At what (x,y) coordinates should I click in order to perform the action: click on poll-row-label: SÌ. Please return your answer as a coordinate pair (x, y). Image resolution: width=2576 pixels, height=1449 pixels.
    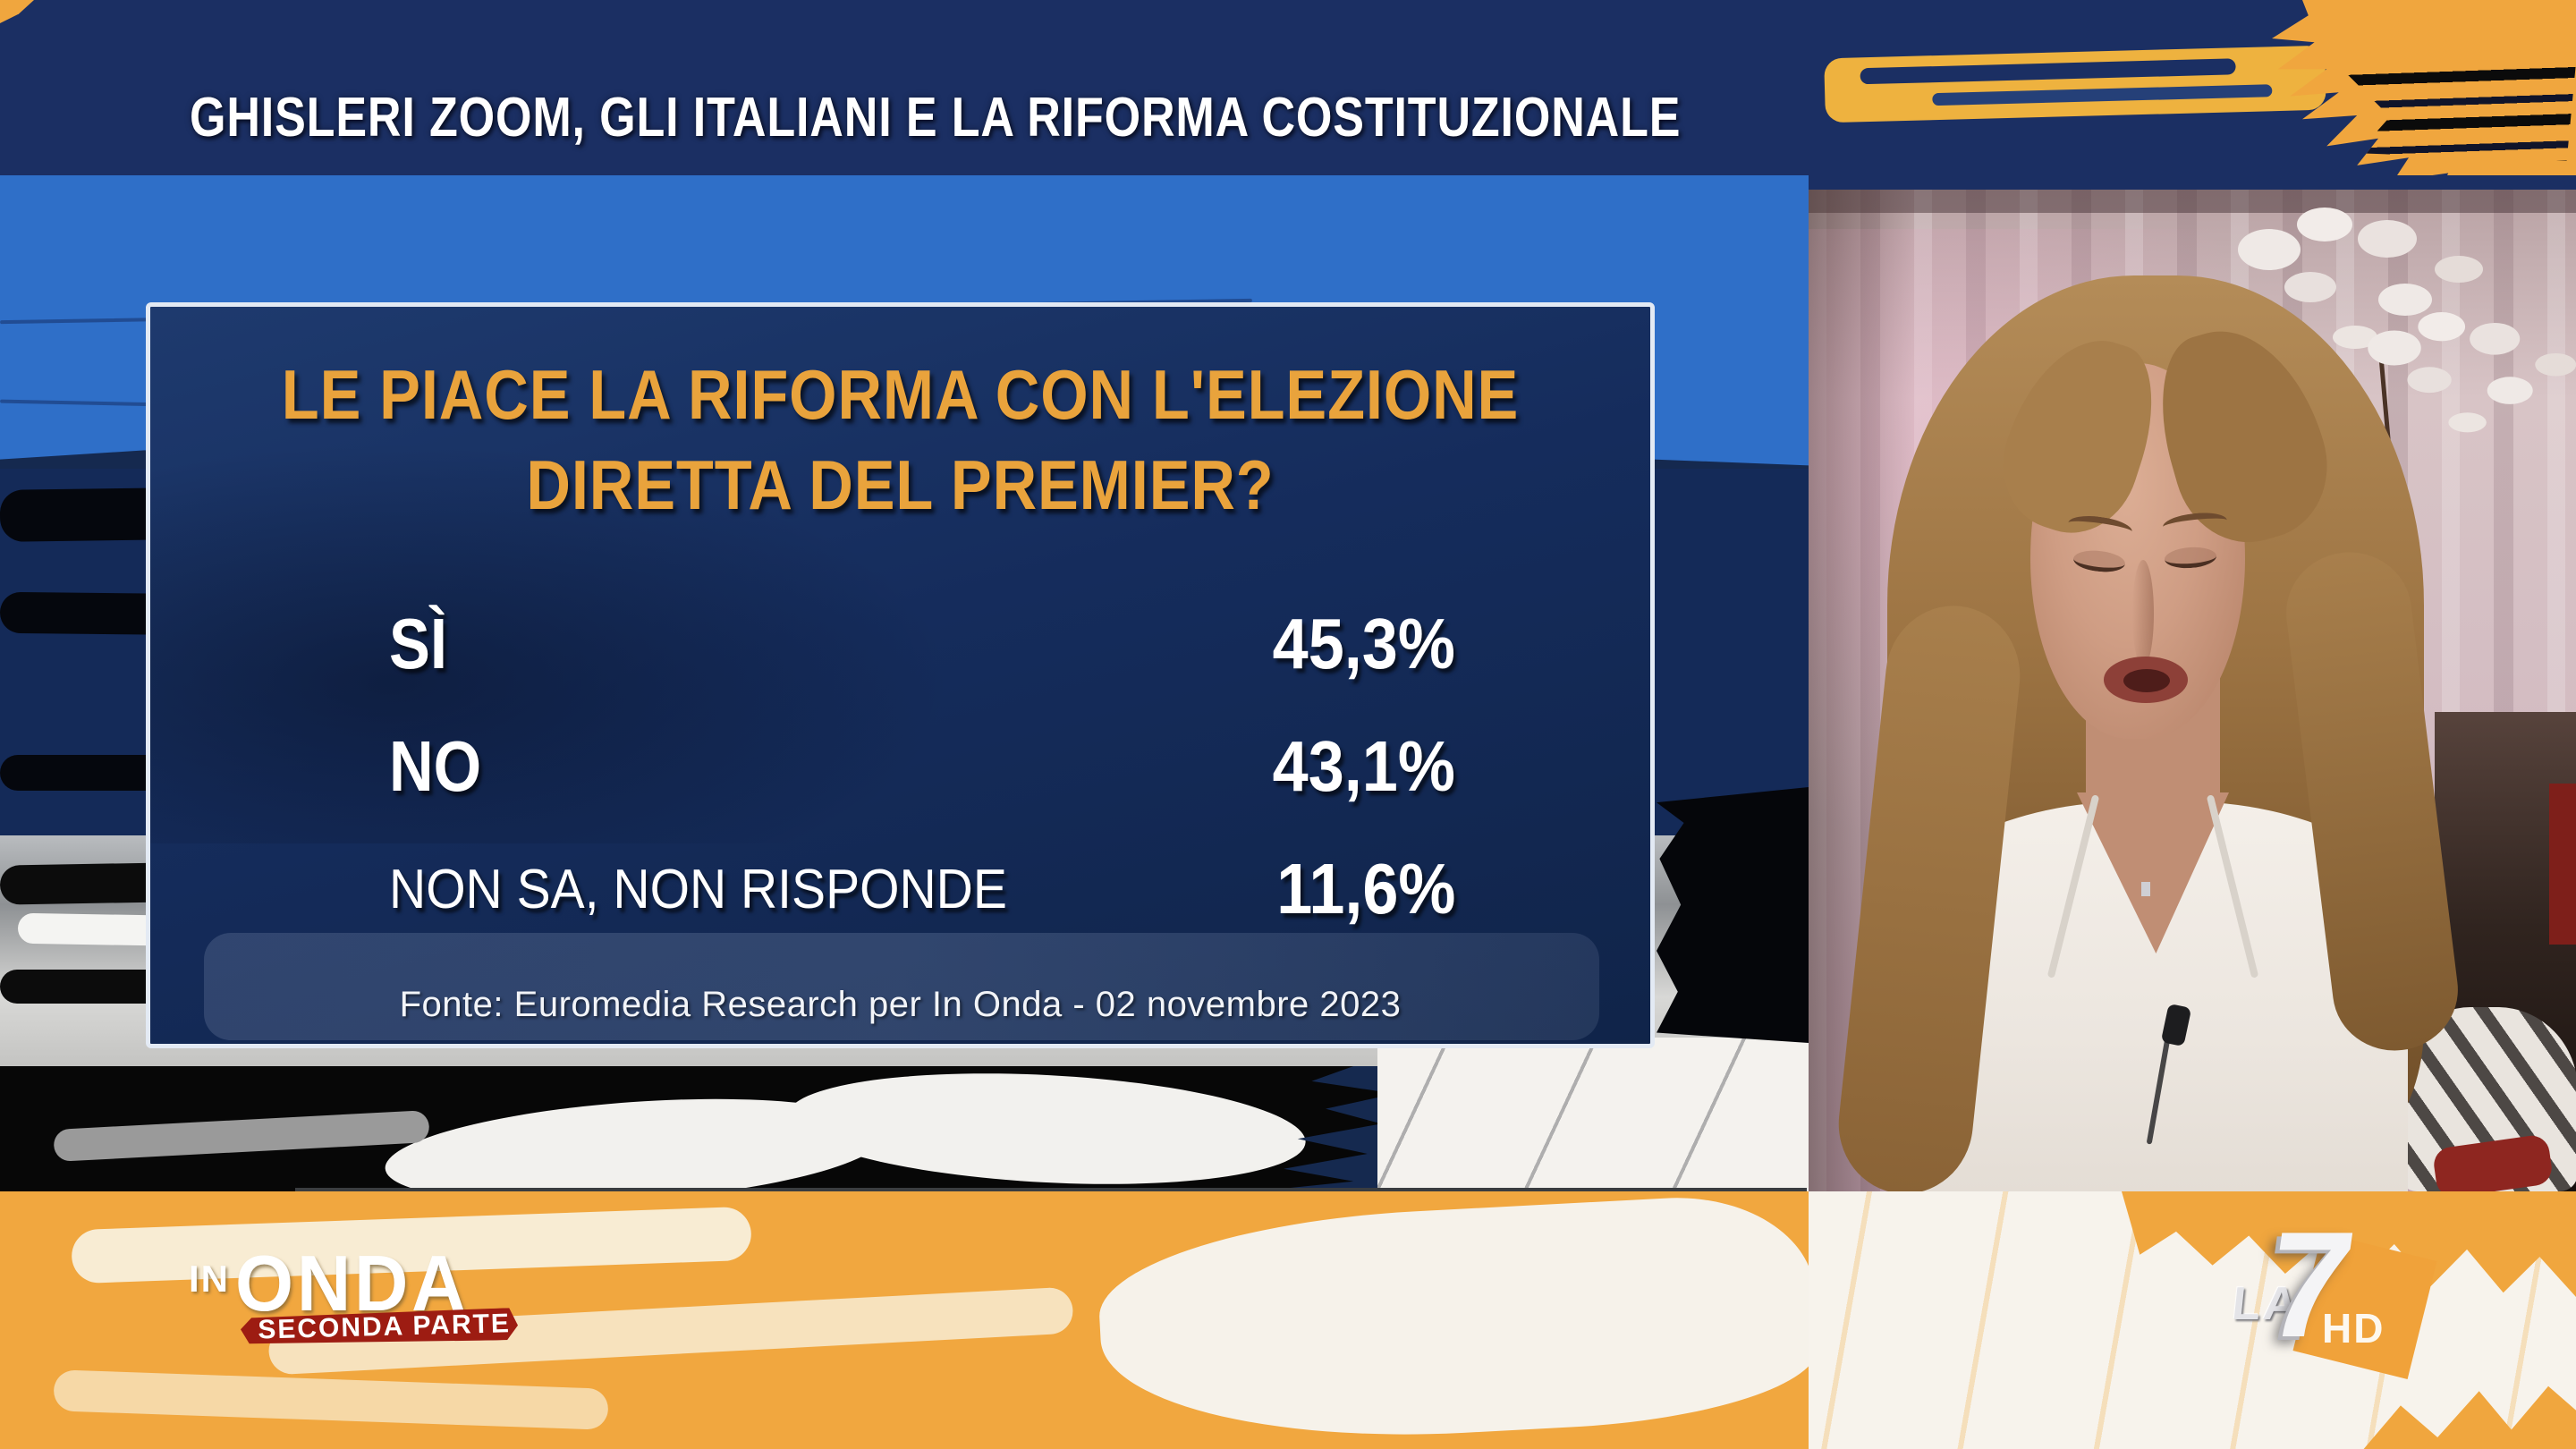
    Looking at the image, I should click on (418, 643).